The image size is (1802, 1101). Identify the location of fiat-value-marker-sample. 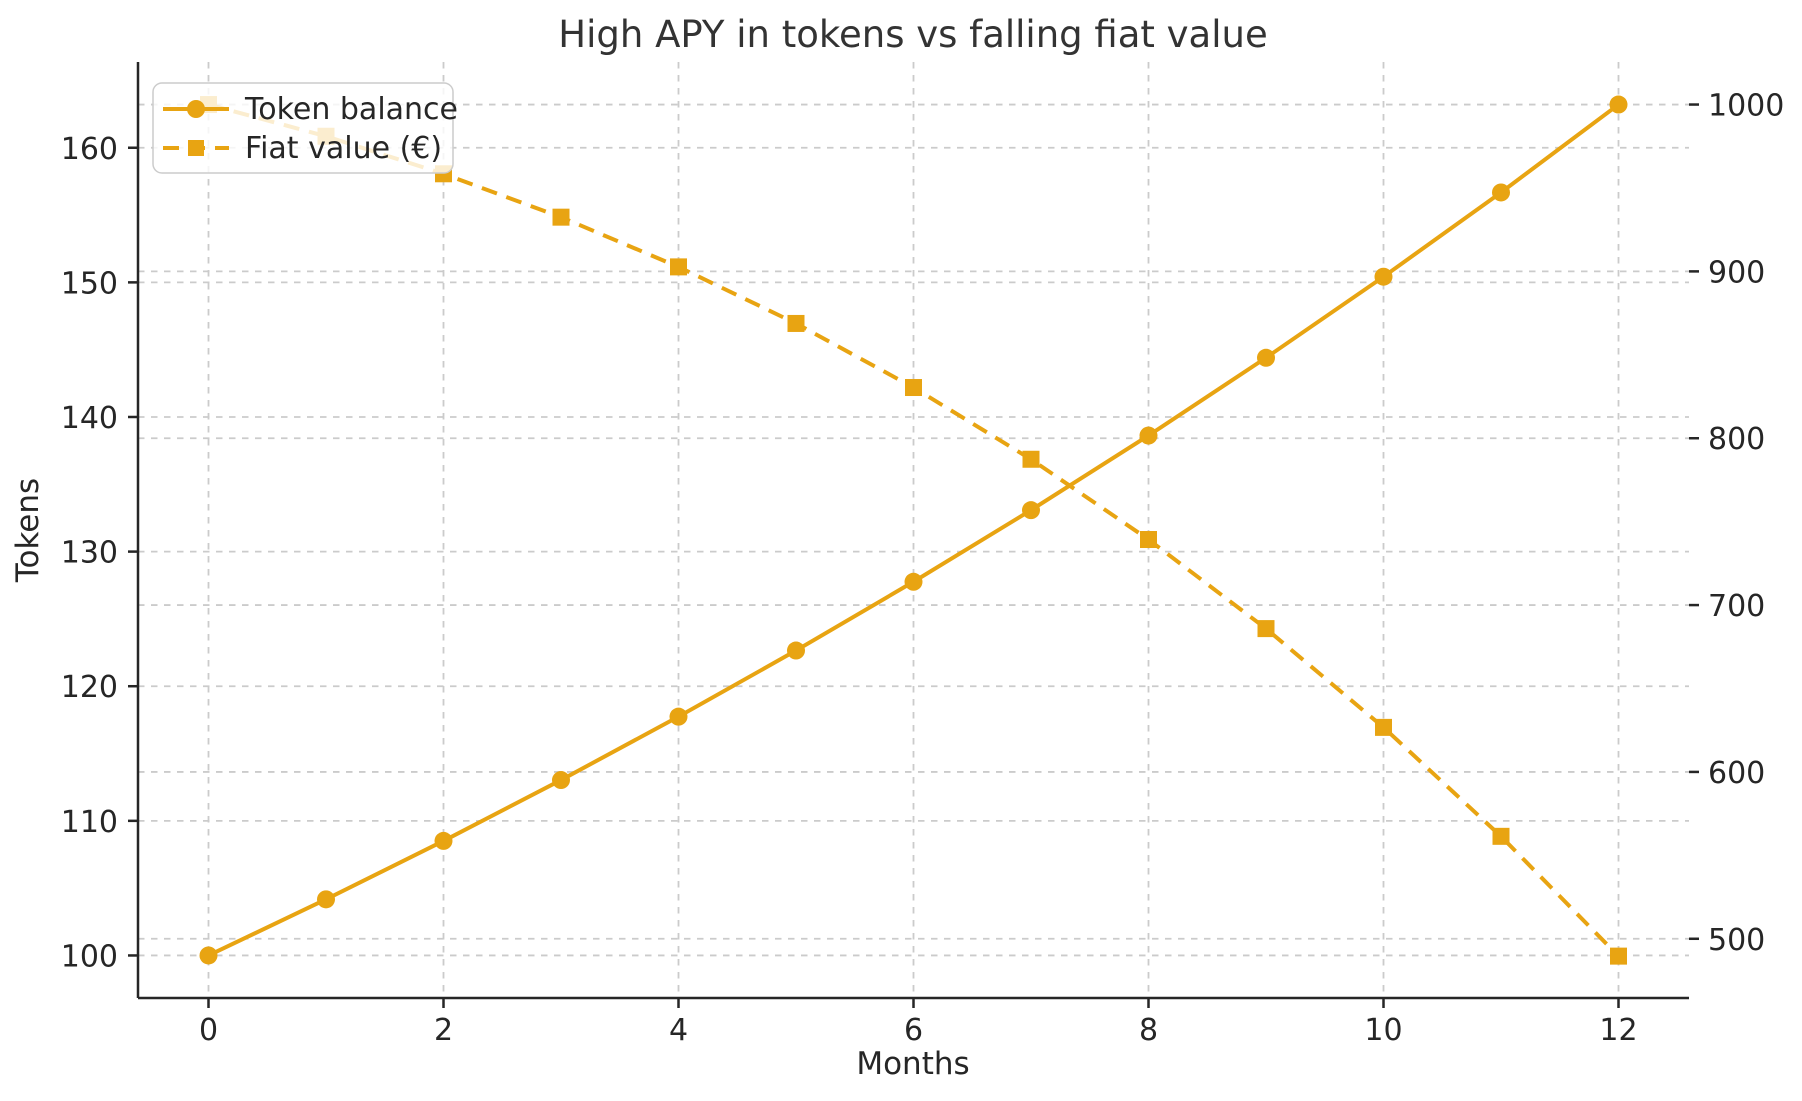
(196, 148).